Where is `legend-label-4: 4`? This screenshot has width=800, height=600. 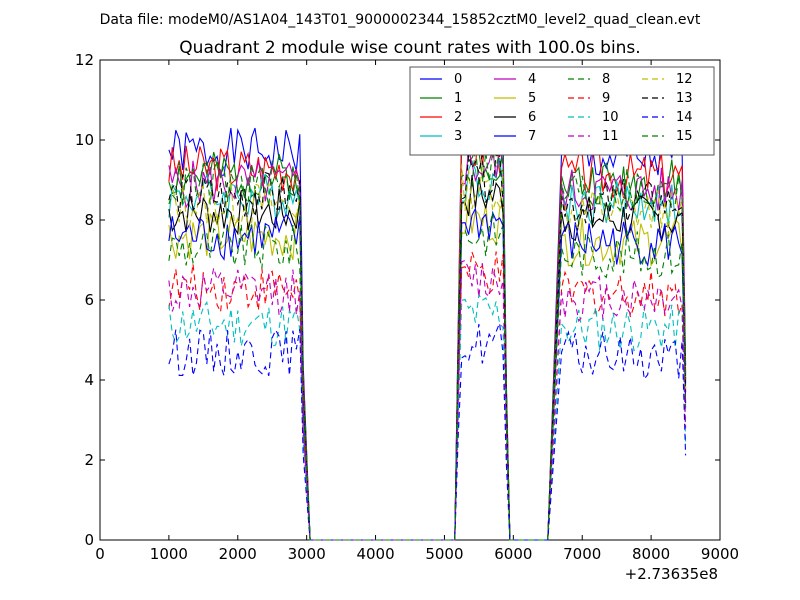
legend-label-4: 4 is located at coordinates (532, 79).